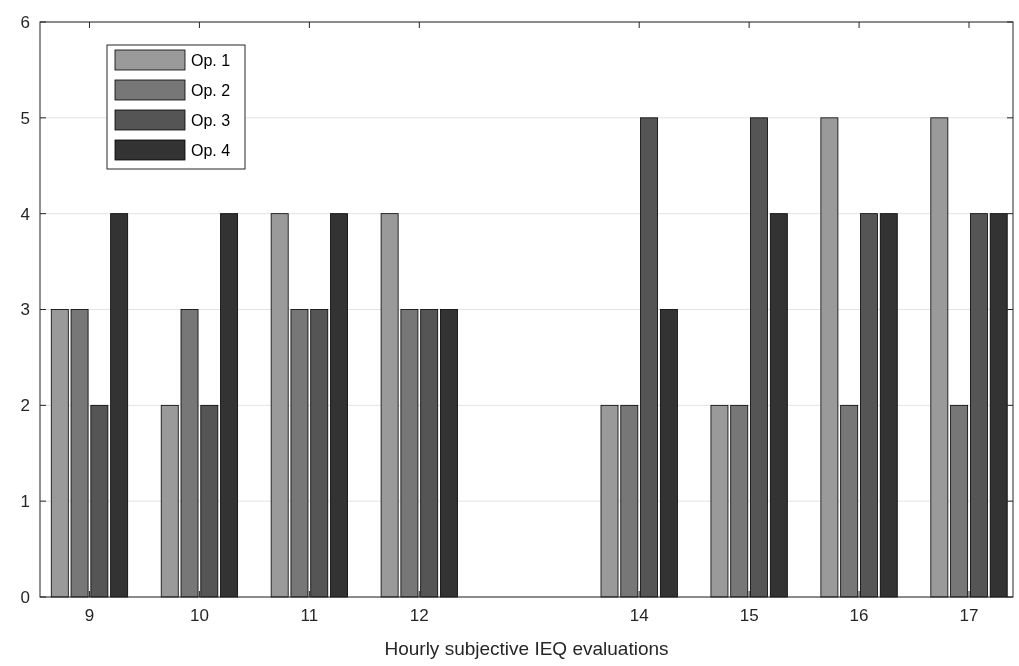 The height and width of the screenshot is (666, 1019). What do you see at coordinates (419, 615) in the screenshot?
I see `x-tick-label: 12` at bounding box center [419, 615].